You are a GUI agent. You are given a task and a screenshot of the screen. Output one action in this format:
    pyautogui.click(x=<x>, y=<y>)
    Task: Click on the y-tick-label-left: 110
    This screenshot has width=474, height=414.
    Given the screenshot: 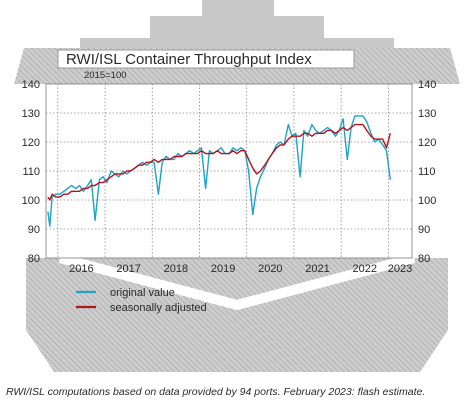 What is the action you would take?
    pyautogui.click(x=31, y=172)
    